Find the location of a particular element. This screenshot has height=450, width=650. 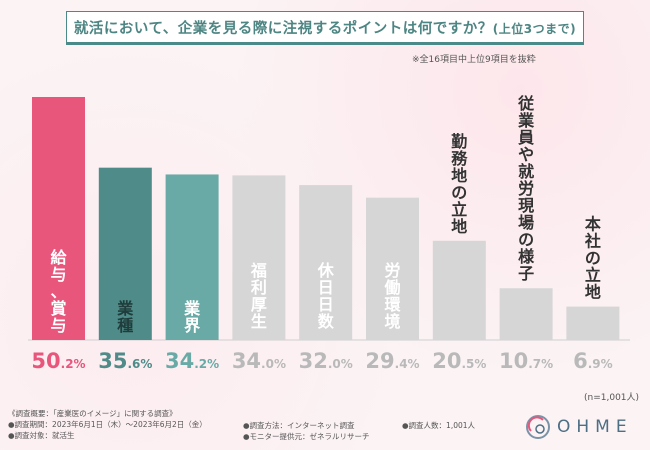

category-label-8: 従業員や就労現場の様子 is located at coordinates (526, 188).